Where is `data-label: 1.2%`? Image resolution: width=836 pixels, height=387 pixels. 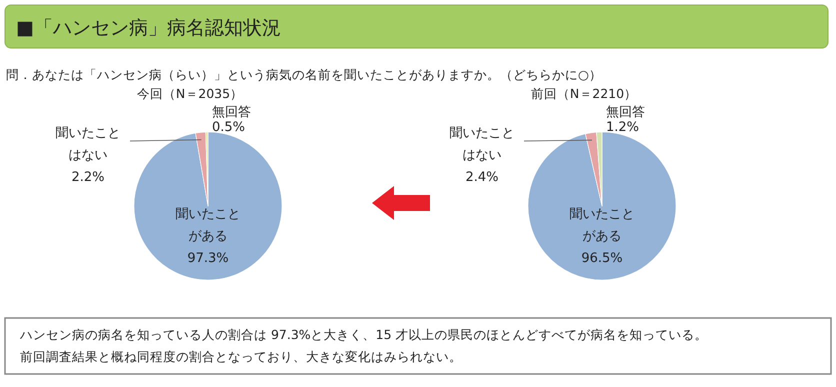 data-label: 1.2% is located at coordinates (623, 127).